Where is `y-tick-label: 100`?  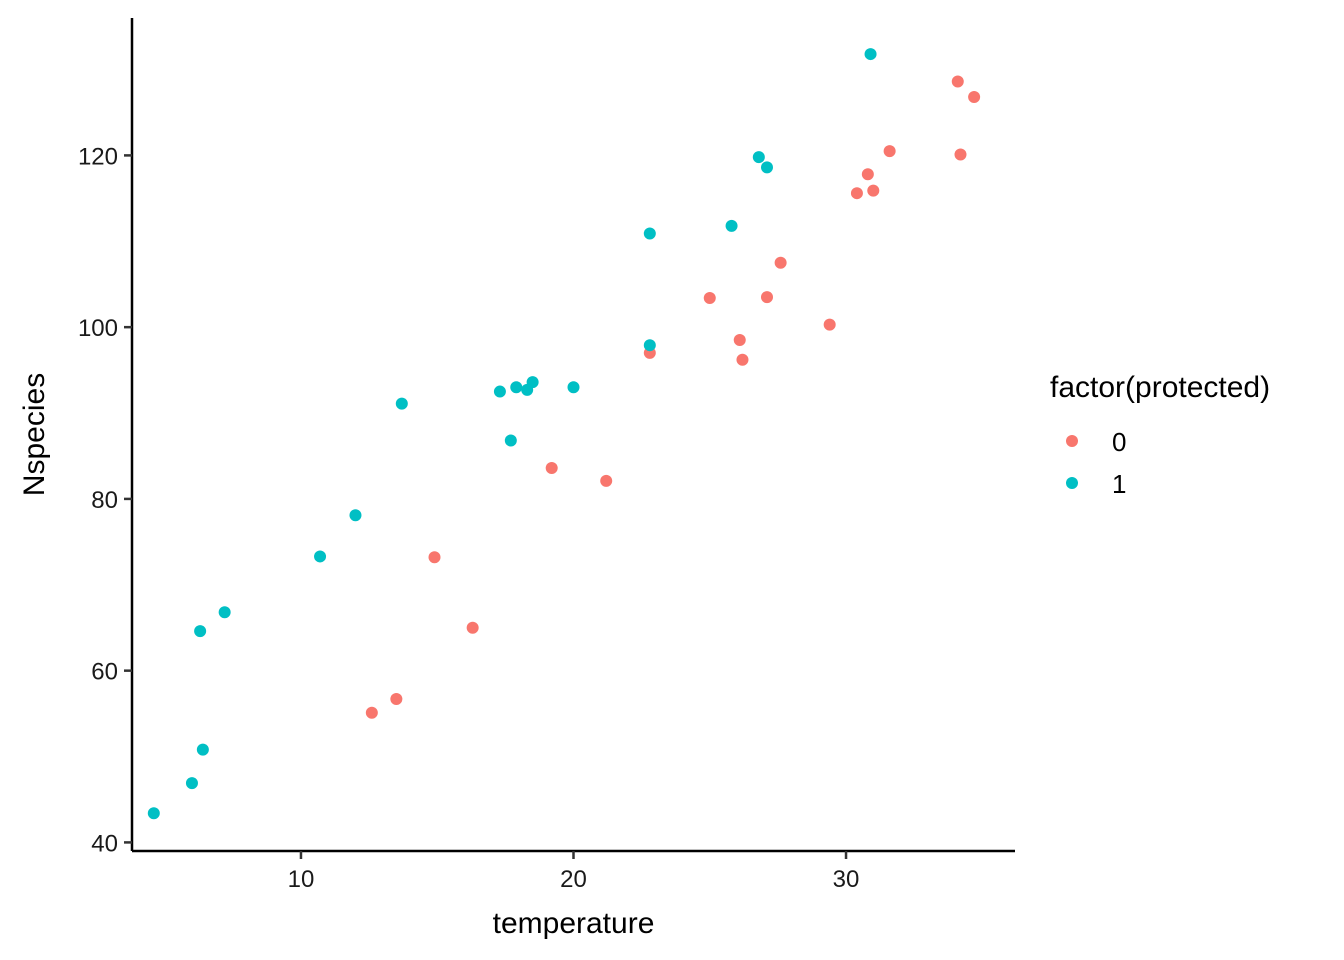
y-tick-label: 100 is located at coordinates (98, 328).